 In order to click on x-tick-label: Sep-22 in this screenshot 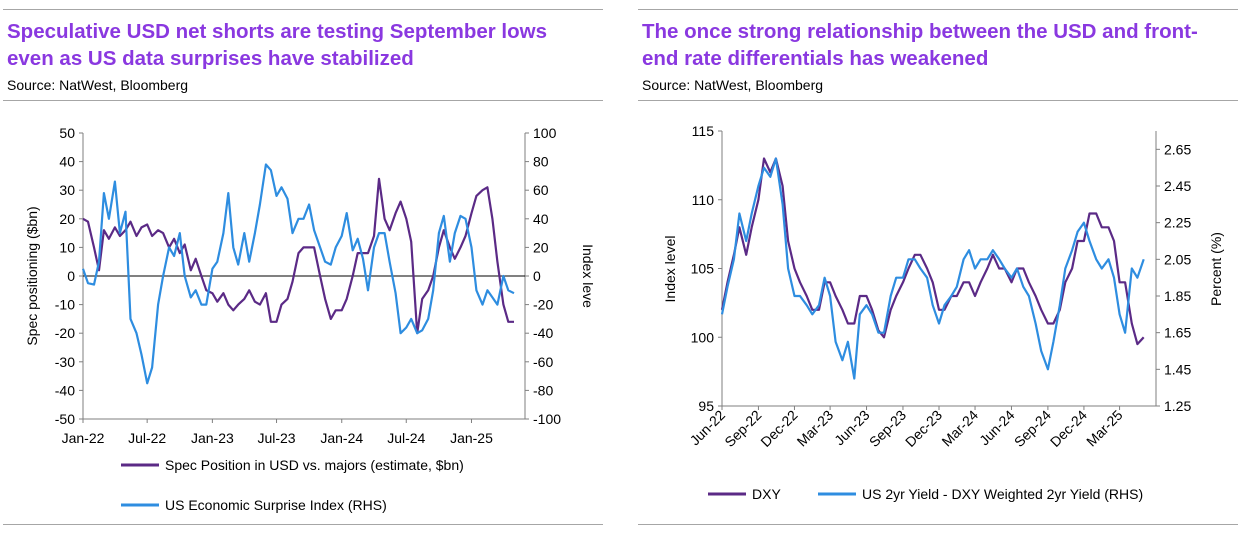, I will do `click(742, 428)`.